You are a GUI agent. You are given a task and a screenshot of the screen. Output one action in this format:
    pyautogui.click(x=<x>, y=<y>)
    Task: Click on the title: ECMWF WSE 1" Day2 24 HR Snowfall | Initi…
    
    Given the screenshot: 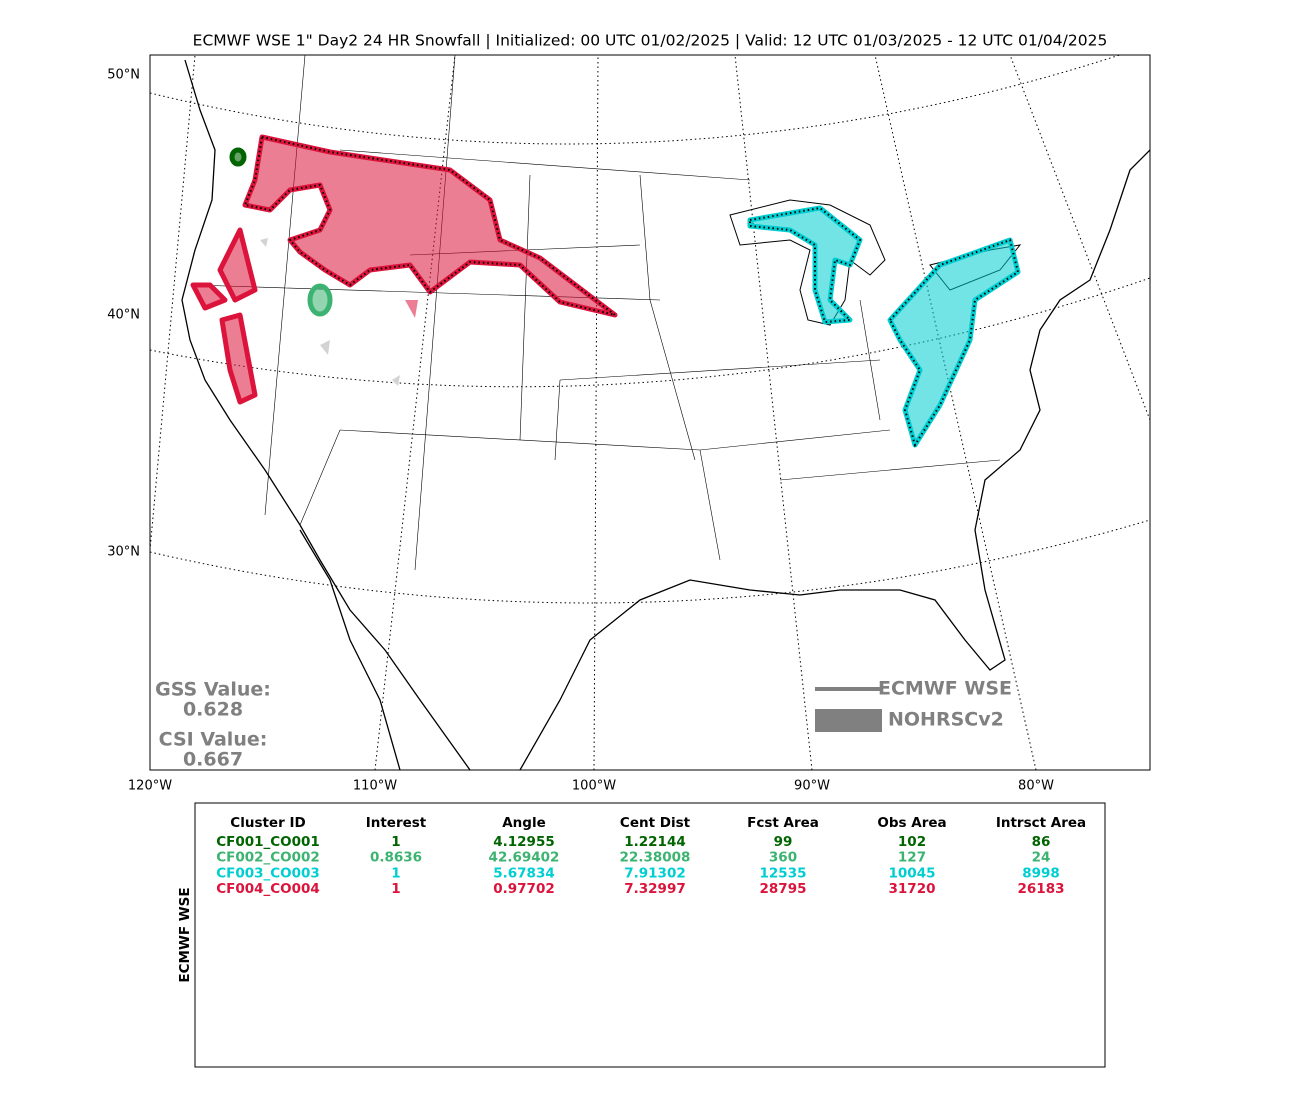 What is the action you would take?
    pyautogui.click(x=650, y=41)
    